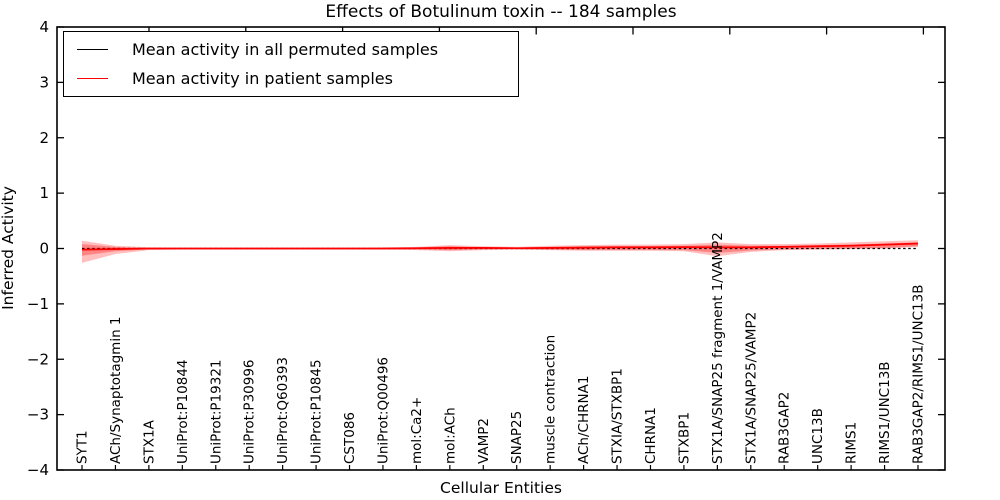 The image size is (1000, 500). What do you see at coordinates (44, 138) in the screenshot?
I see `y-tick-label: 2` at bounding box center [44, 138].